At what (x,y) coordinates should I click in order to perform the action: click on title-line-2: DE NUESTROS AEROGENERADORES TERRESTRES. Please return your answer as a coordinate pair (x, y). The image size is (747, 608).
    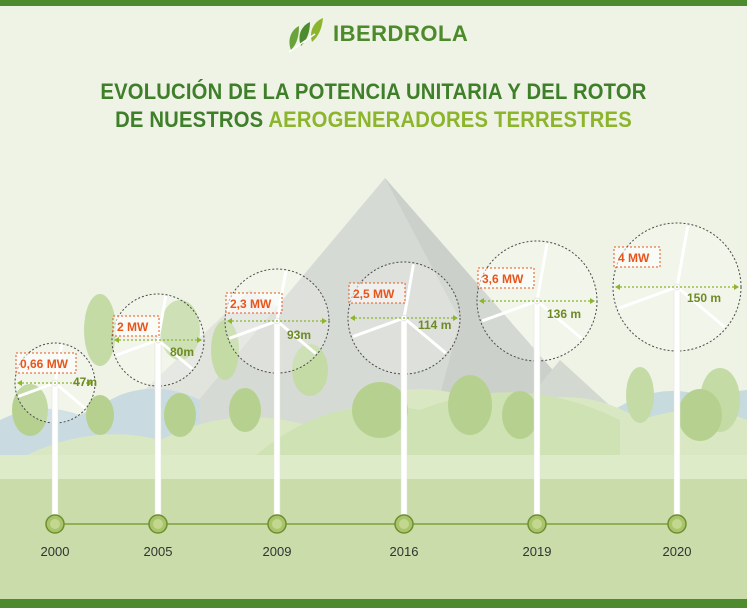
    Looking at the image, I should click on (373, 120).